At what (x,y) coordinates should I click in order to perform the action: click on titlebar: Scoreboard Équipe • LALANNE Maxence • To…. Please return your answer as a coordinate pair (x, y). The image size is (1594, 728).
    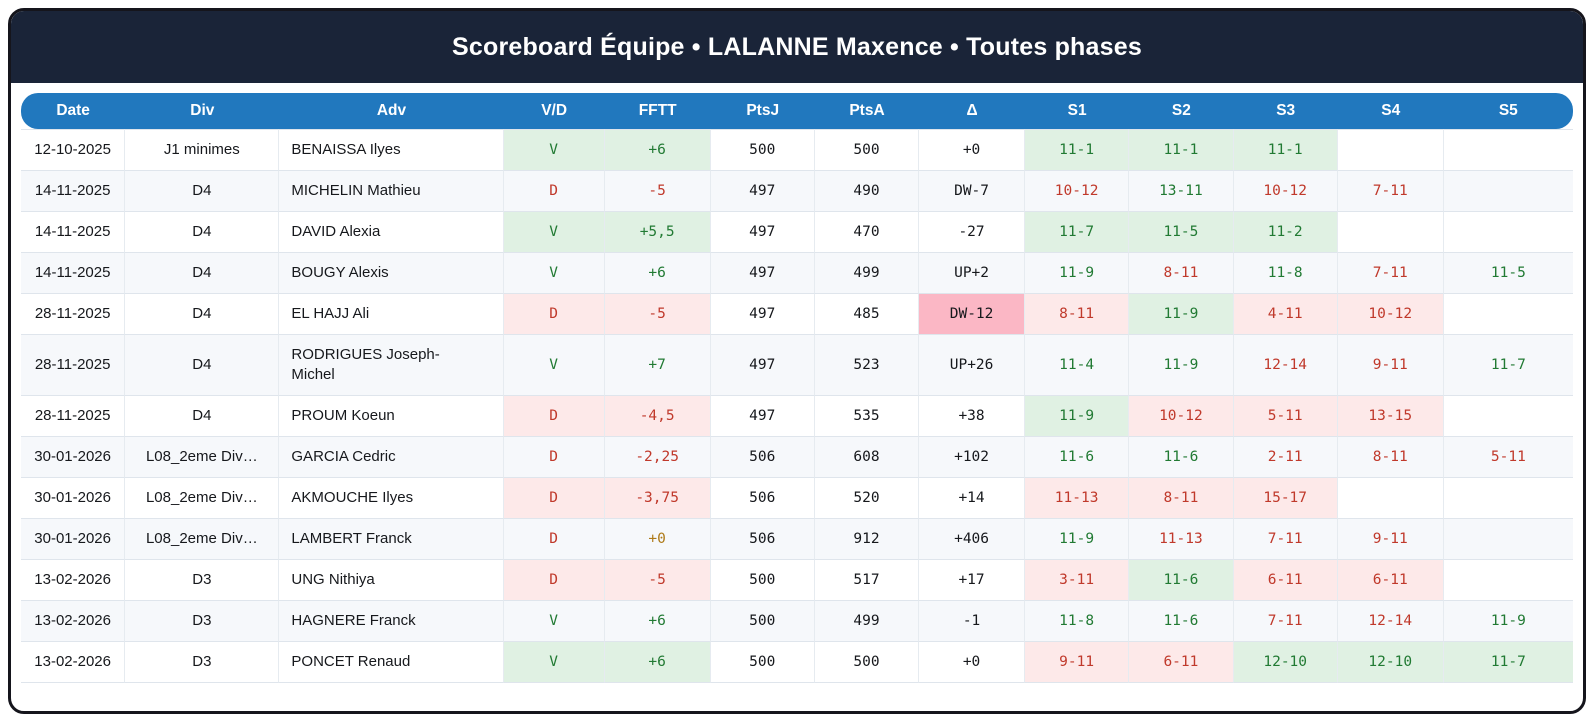
    Looking at the image, I should click on (797, 47).